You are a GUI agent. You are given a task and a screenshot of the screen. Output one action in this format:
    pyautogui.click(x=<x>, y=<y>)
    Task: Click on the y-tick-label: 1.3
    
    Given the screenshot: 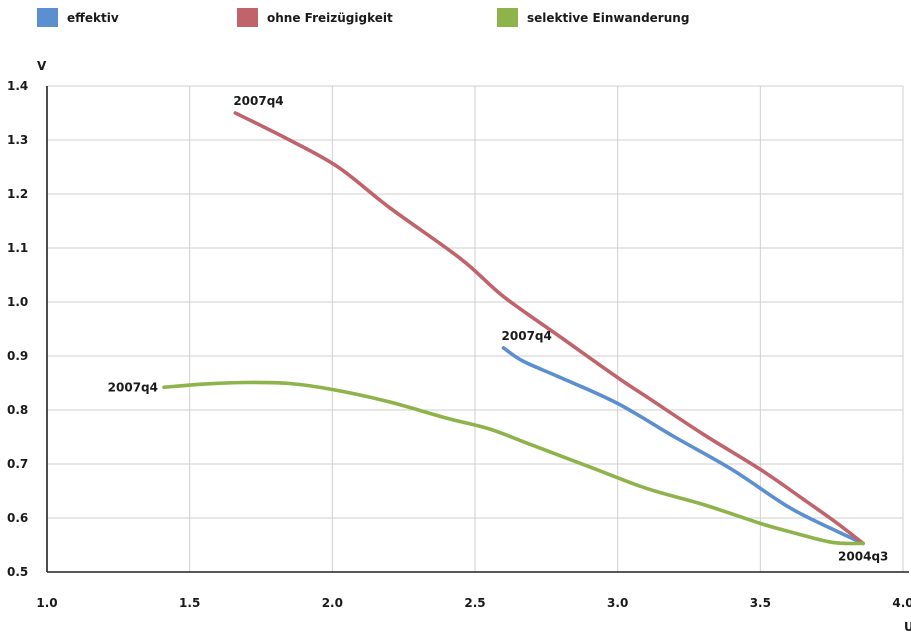 What is the action you would take?
    pyautogui.click(x=17, y=140)
    